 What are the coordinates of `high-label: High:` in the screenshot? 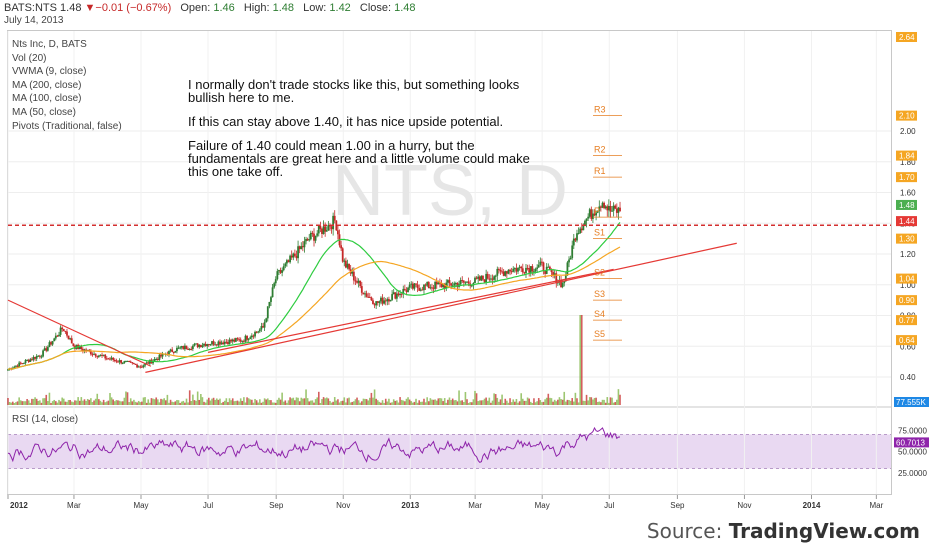 It's located at (256, 8).